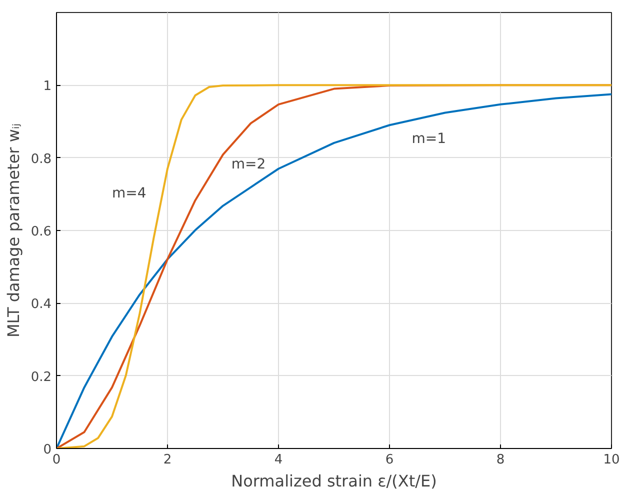  Describe the element at coordinates (611, 460) in the screenshot. I see `x-tick-label: 10` at that location.